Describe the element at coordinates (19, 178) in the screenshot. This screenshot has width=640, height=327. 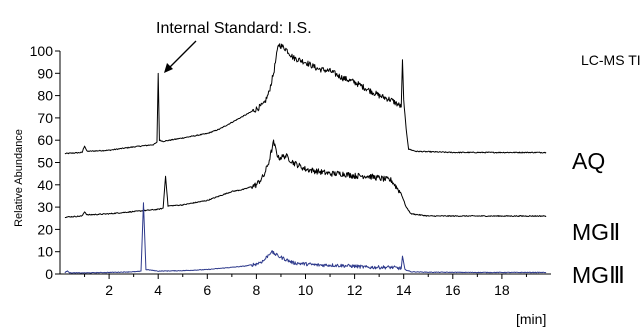
I see `y-axis-label: Relative Abundance` at that location.